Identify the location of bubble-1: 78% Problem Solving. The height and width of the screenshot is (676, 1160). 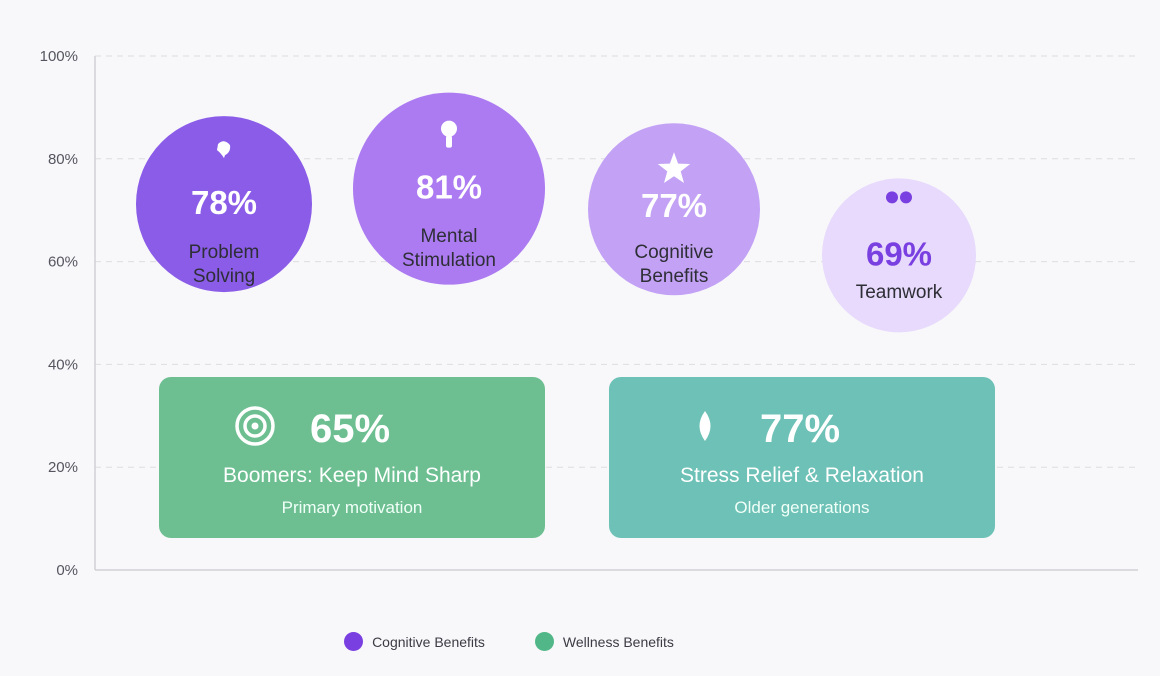
(224, 204).